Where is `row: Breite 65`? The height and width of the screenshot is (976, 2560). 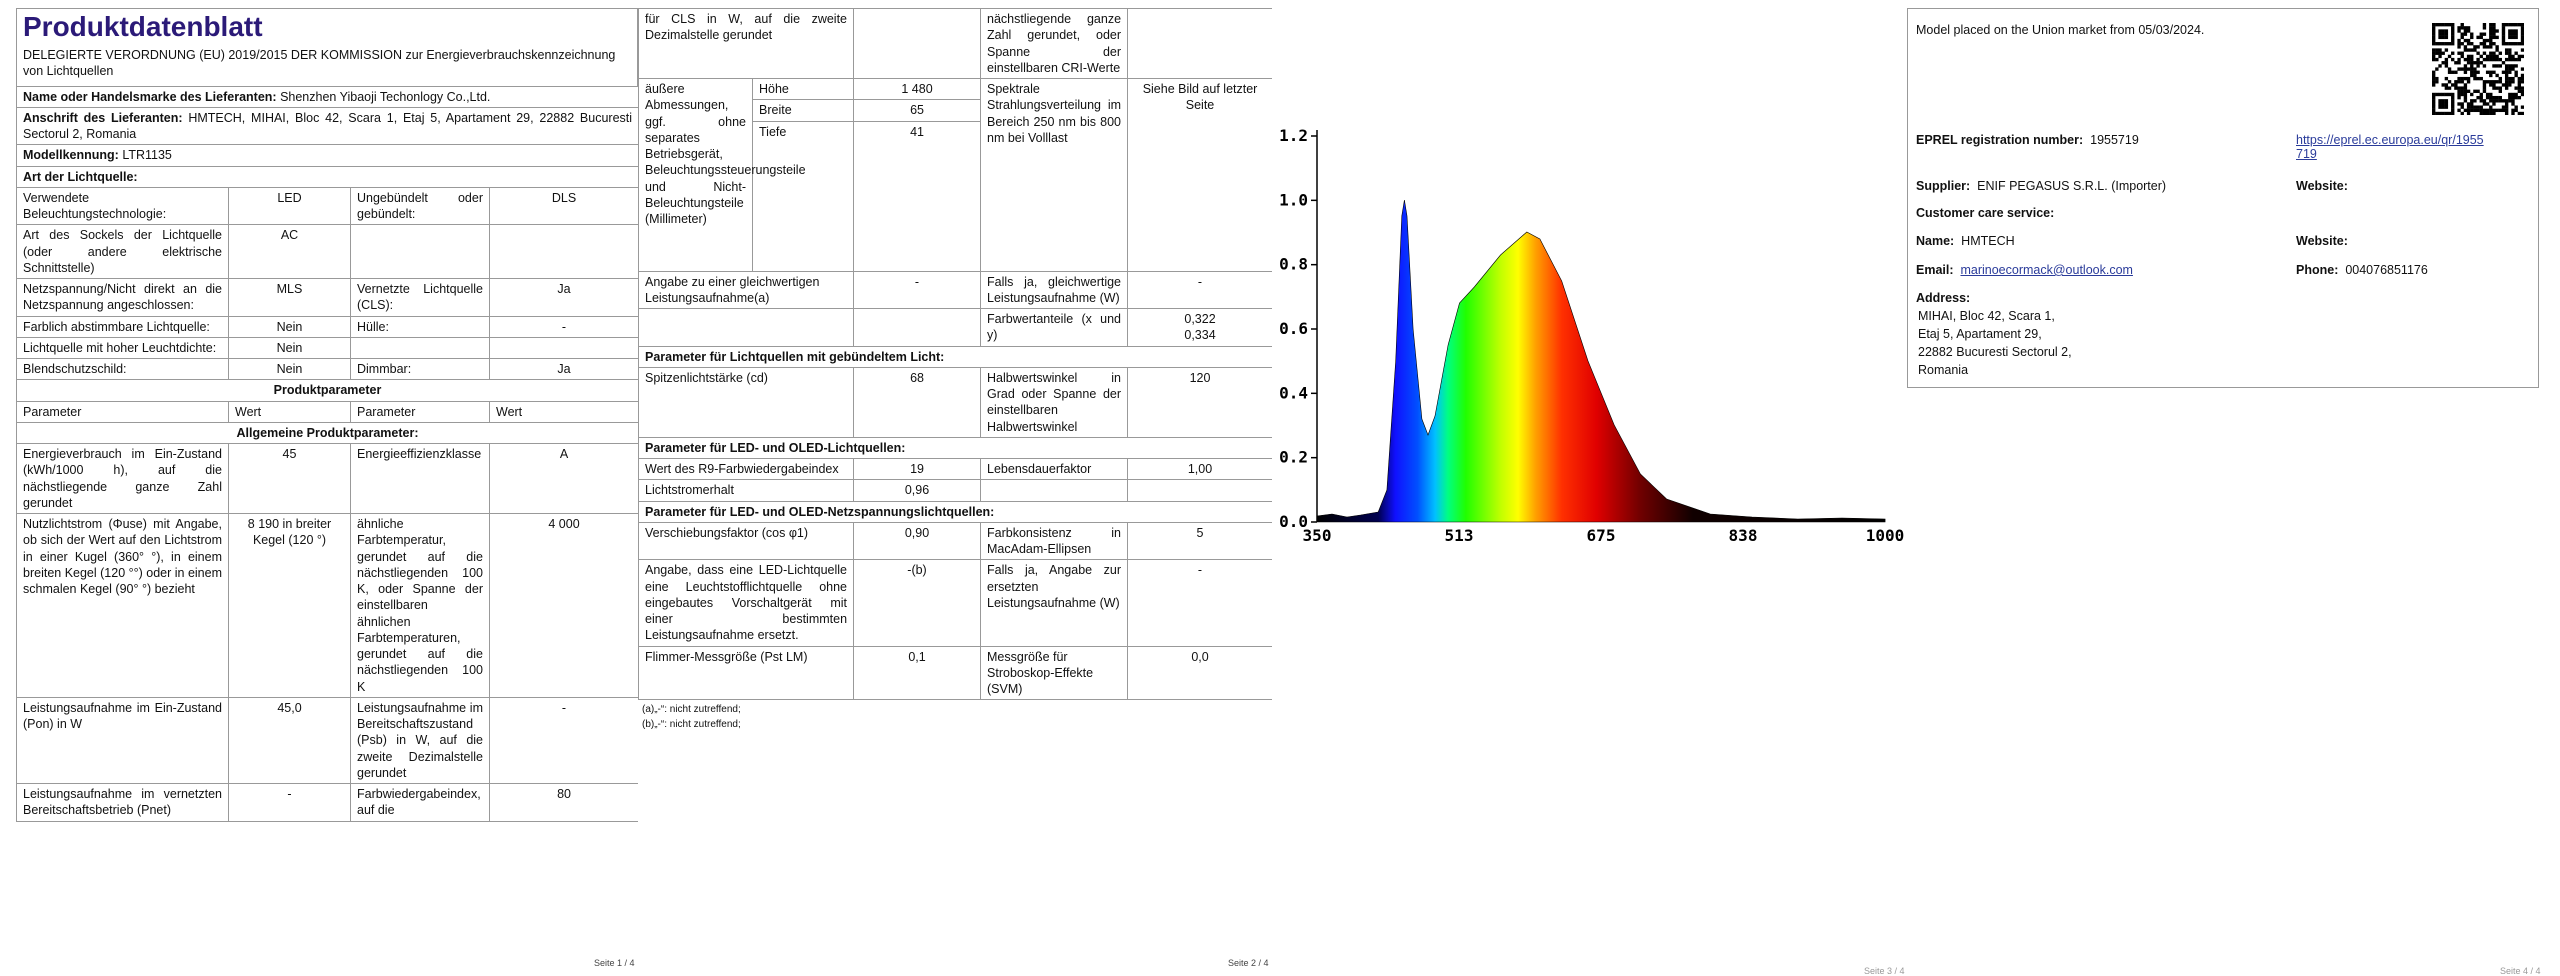
row: Breite 65 is located at coordinates (956, 110).